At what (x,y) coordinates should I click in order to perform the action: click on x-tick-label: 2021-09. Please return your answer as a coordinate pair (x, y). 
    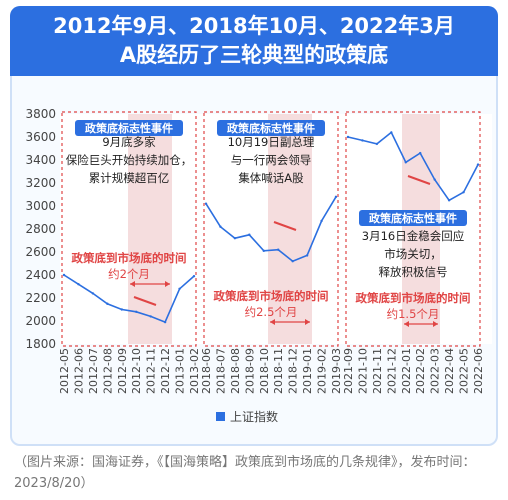
    Looking at the image, I should click on (348, 371).